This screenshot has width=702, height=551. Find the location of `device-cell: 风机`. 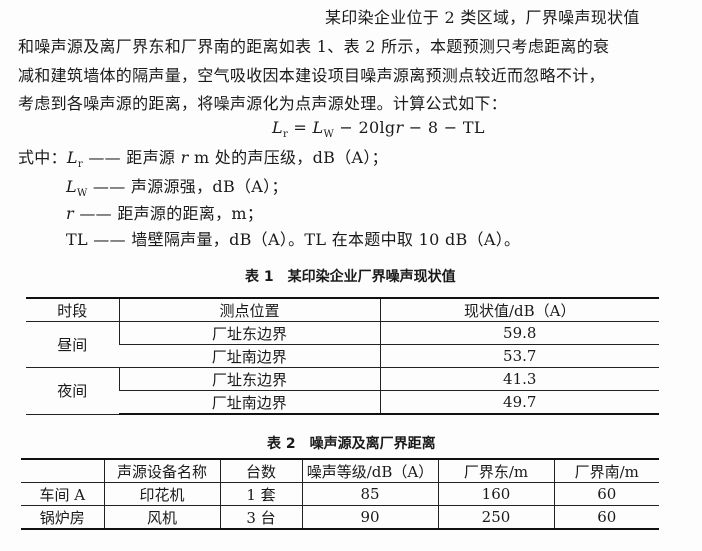

device-cell: 风机 is located at coordinates (161, 517).